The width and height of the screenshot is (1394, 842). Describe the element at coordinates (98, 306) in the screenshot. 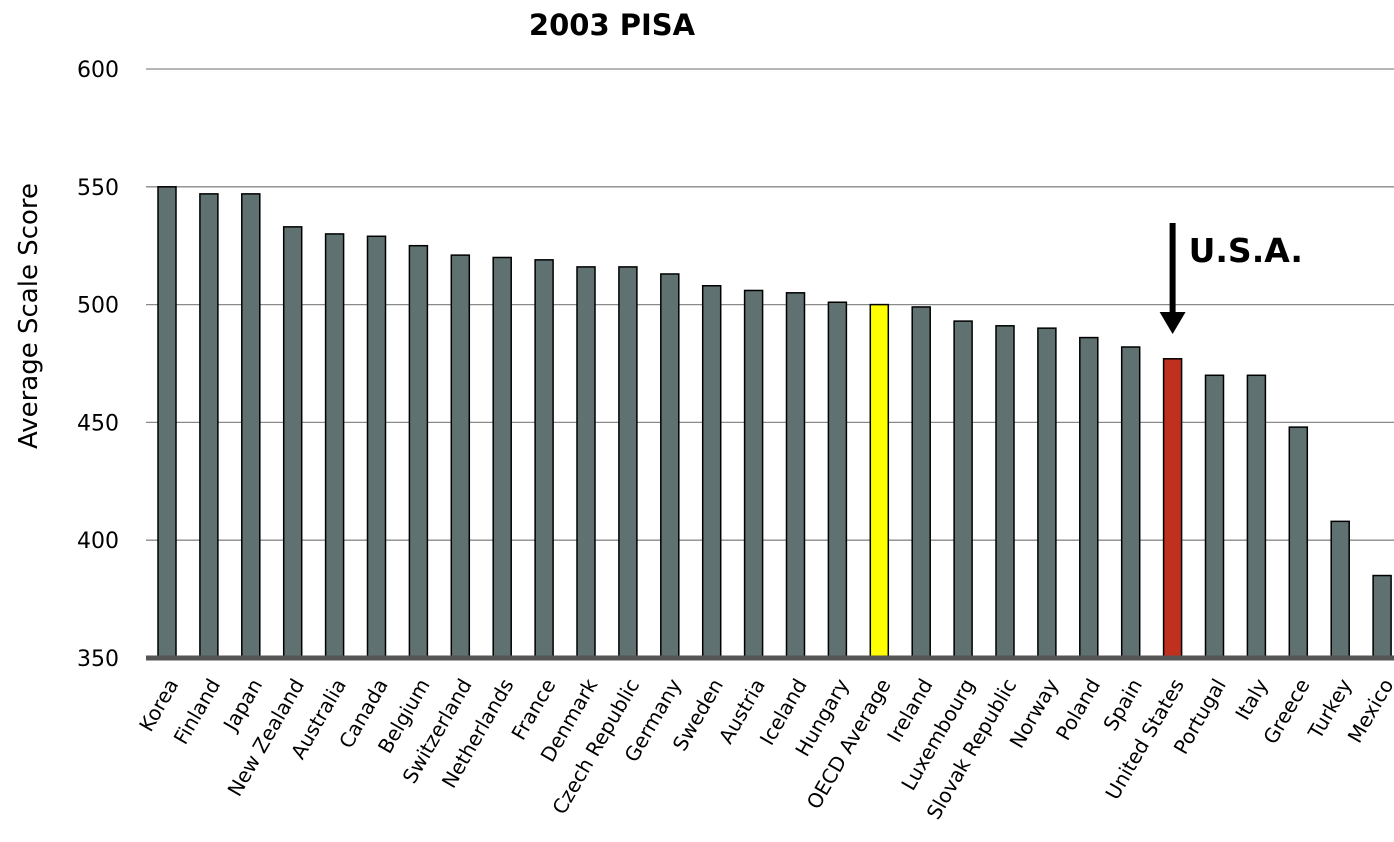

I see `y-tick-label: 500` at that location.